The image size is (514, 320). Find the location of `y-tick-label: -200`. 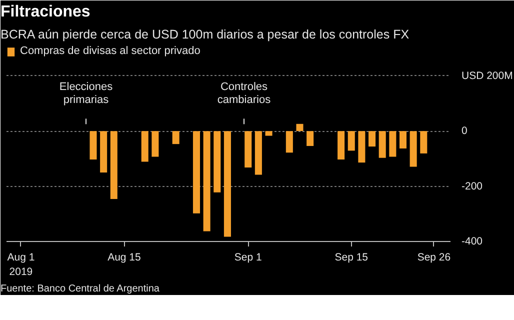

y-tick-label: -200 is located at coordinates (472, 186).